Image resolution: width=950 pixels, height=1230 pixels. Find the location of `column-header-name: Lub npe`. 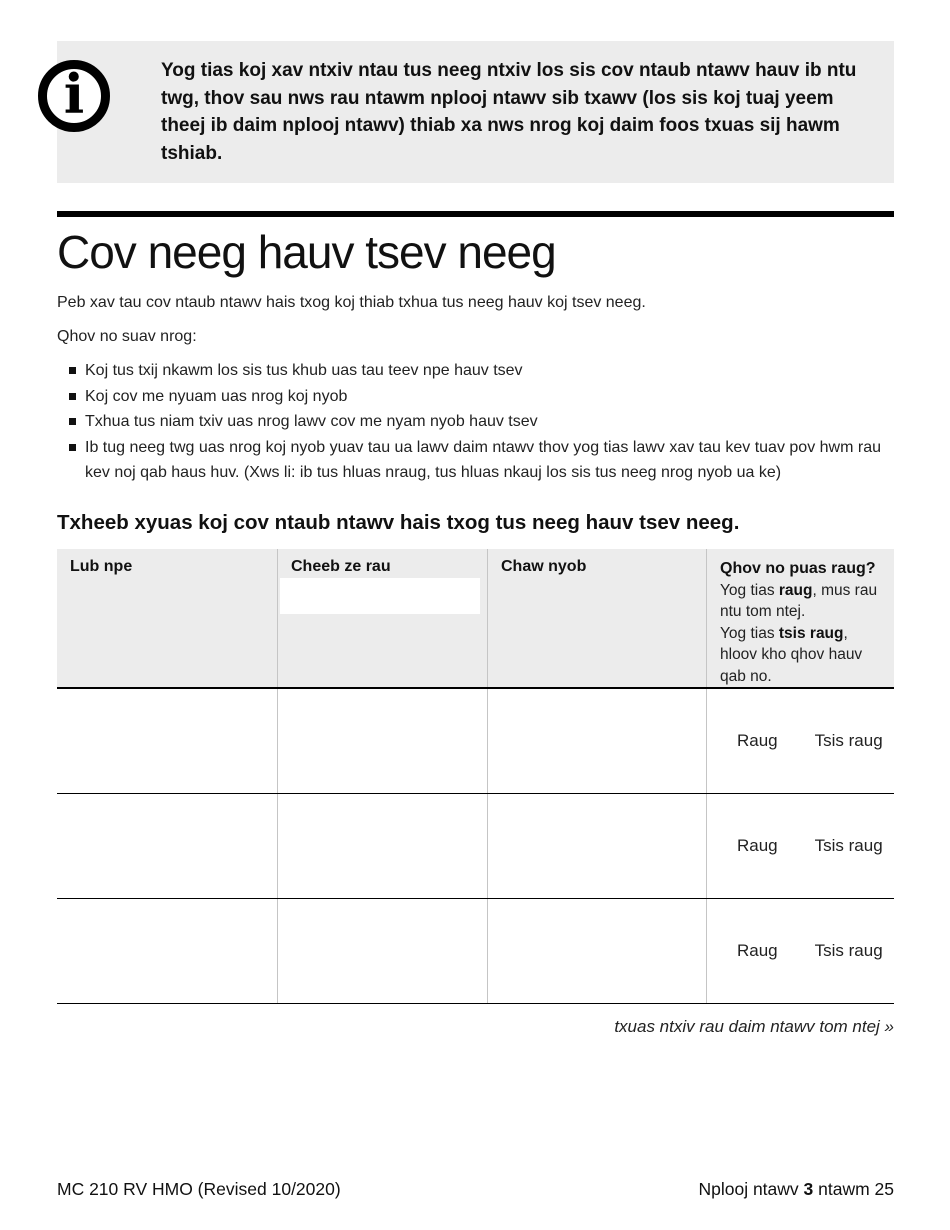

column-header-name: Lub npe is located at coordinates (101, 566).